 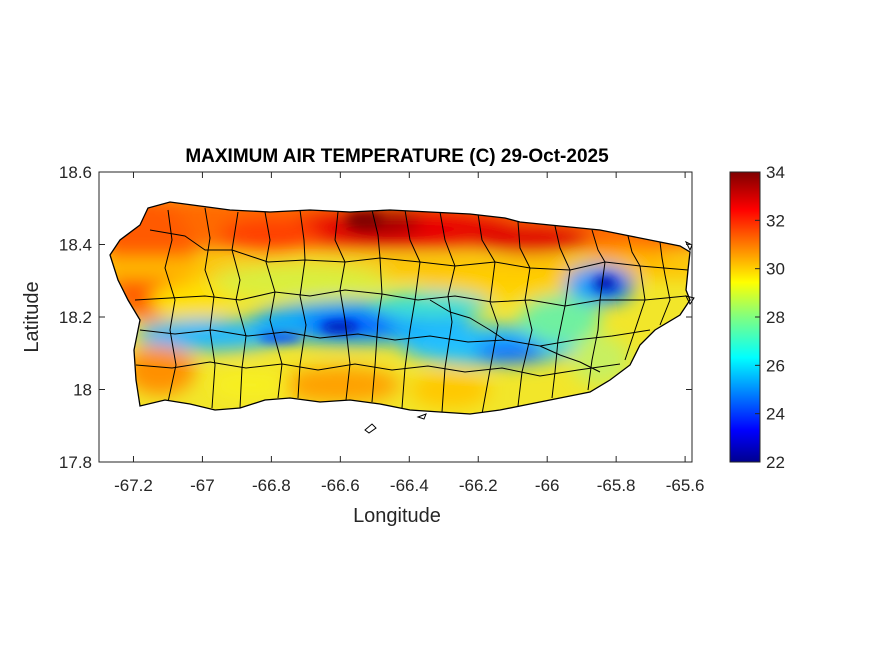 What do you see at coordinates (32, 316) in the screenshot?
I see `y-axis-label: Latitude` at bounding box center [32, 316].